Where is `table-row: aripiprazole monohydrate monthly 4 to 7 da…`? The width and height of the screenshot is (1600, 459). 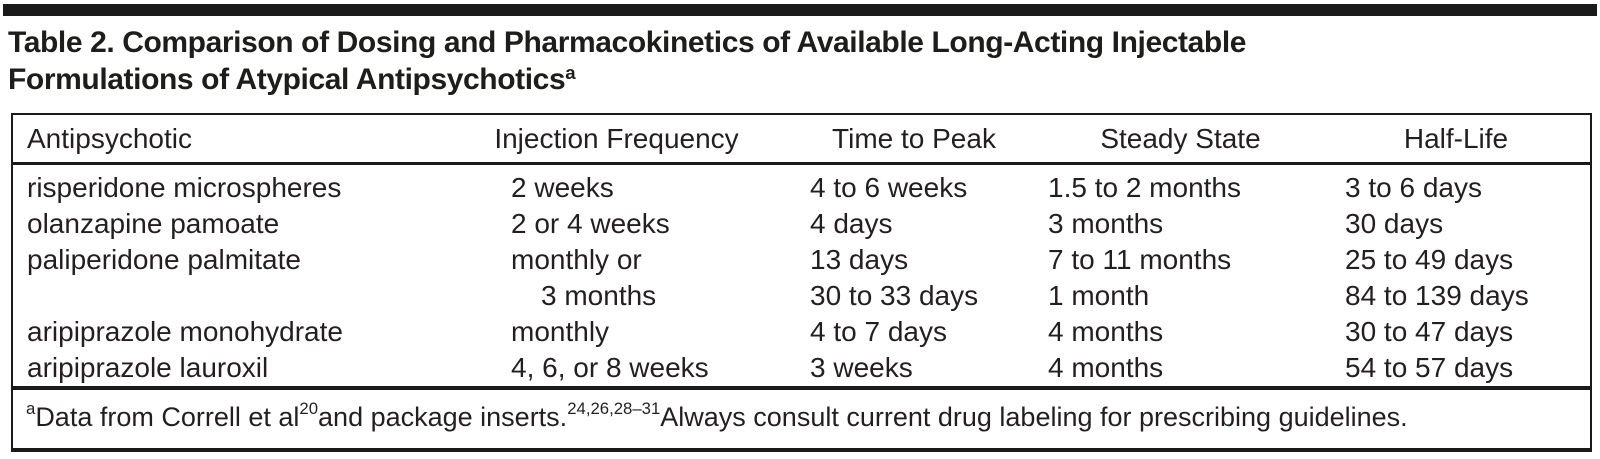
table-row: aripiprazole monohydrate monthly 4 to 7 da… is located at coordinates (801, 332).